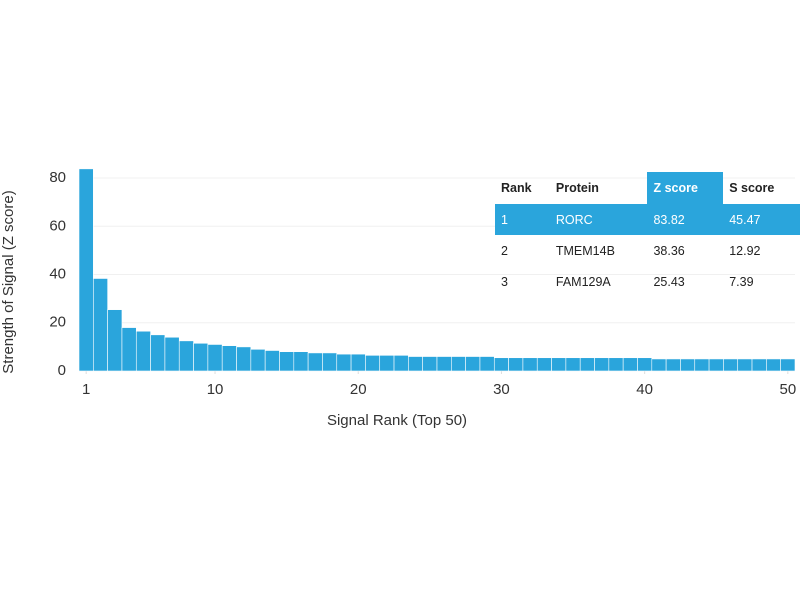  What do you see at coordinates (669, 250) in the screenshot?
I see `table-cell: 38.36` at bounding box center [669, 250].